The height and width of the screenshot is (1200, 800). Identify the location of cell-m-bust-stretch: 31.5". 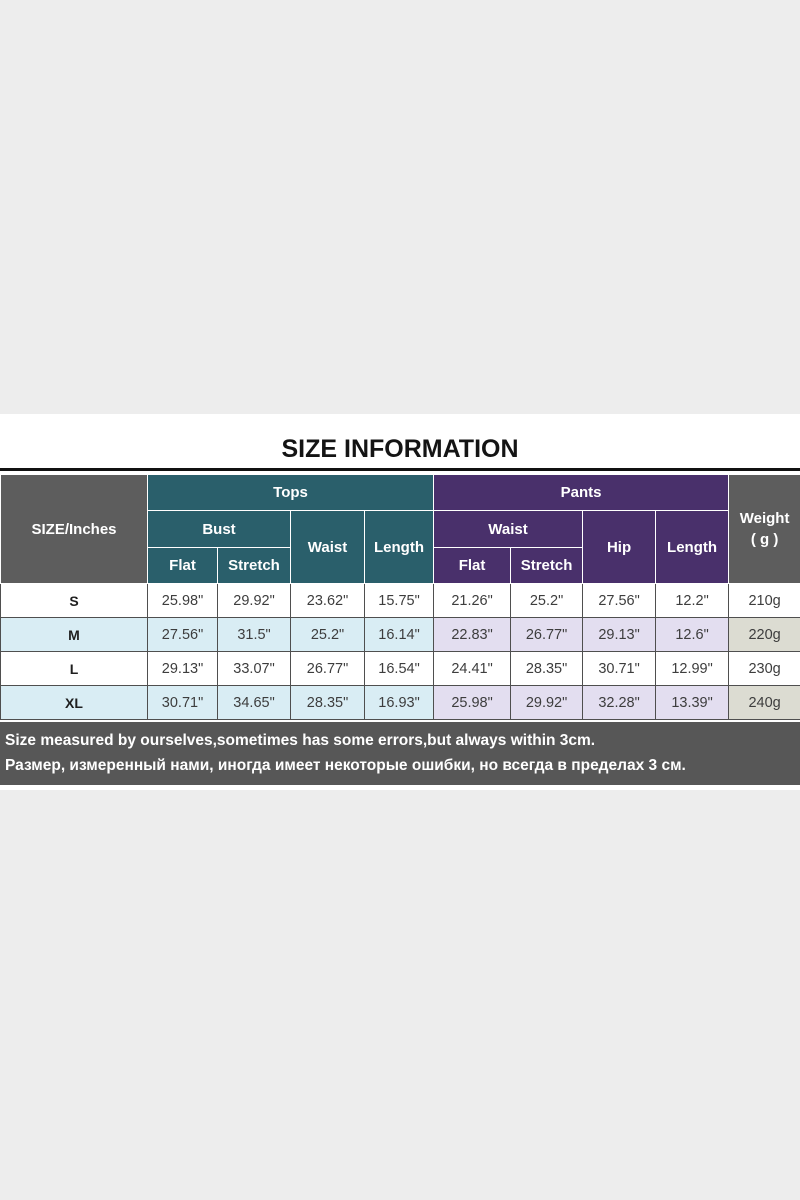
(254, 634).